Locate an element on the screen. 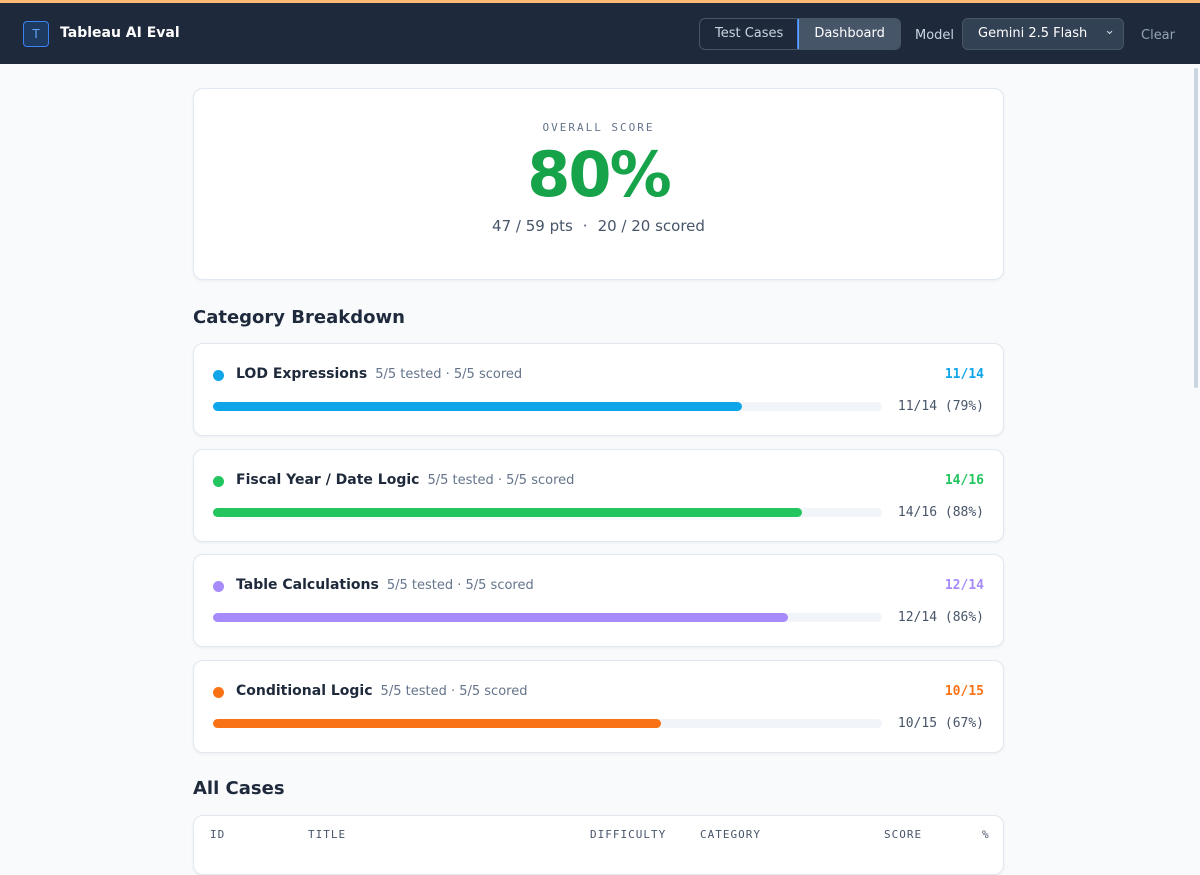 The image size is (1200, 875). category-score: 14/16 is located at coordinates (964, 480).